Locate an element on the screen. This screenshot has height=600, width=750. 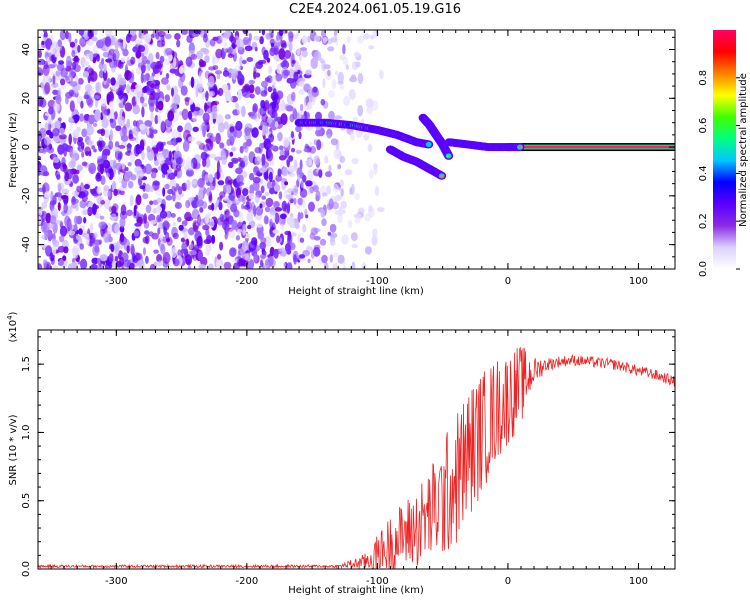
heatmap-y-label: Frequency (Hz) is located at coordinates (13, 150).